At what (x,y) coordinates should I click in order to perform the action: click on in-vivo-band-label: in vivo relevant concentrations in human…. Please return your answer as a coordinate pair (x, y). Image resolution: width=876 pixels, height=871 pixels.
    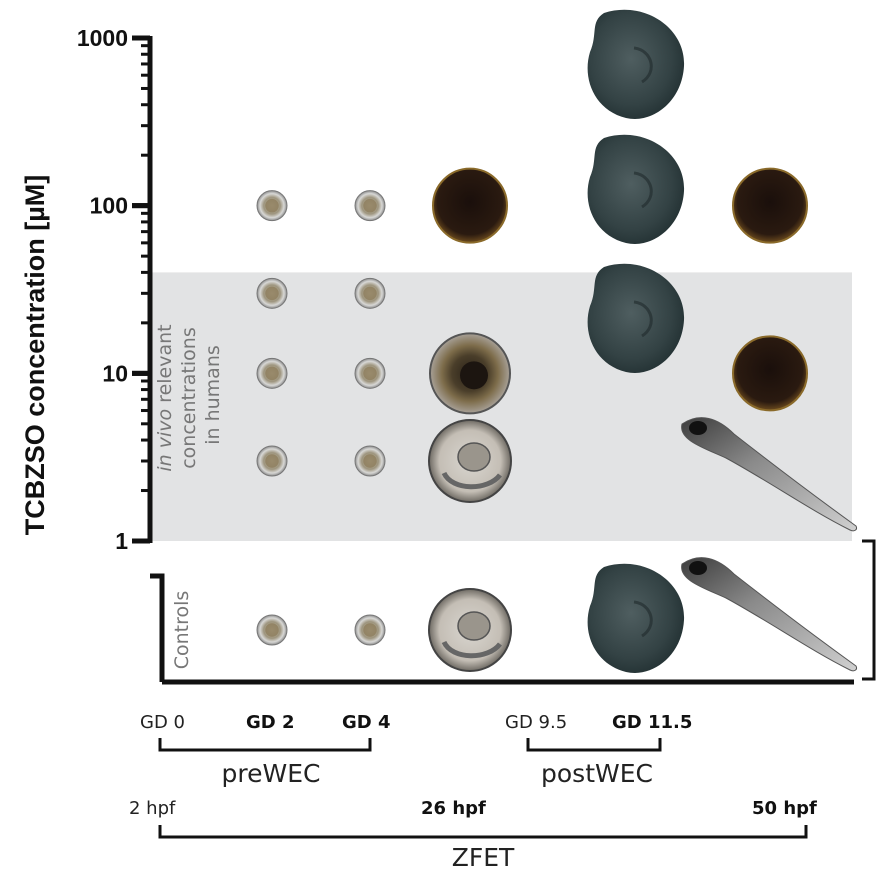
    Looking at the image, I should click on (189, 394).